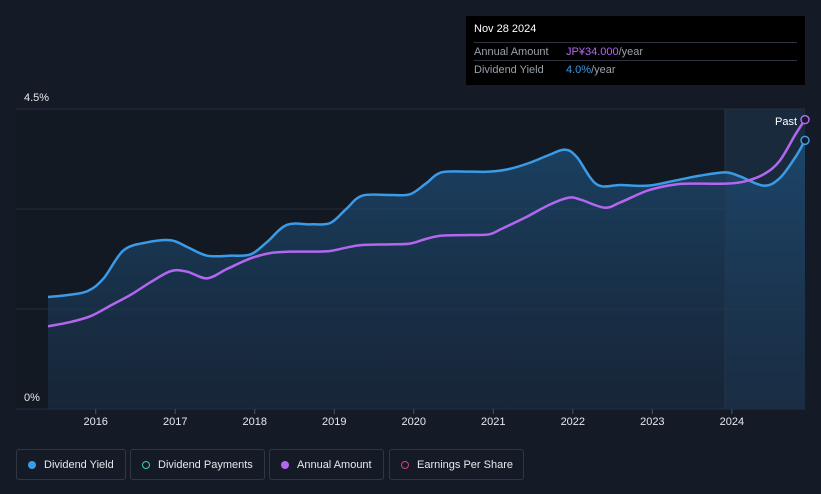 This screenshot has width=821, height=494. I want to click on annual-amount-end-marker, so click(805, 119).